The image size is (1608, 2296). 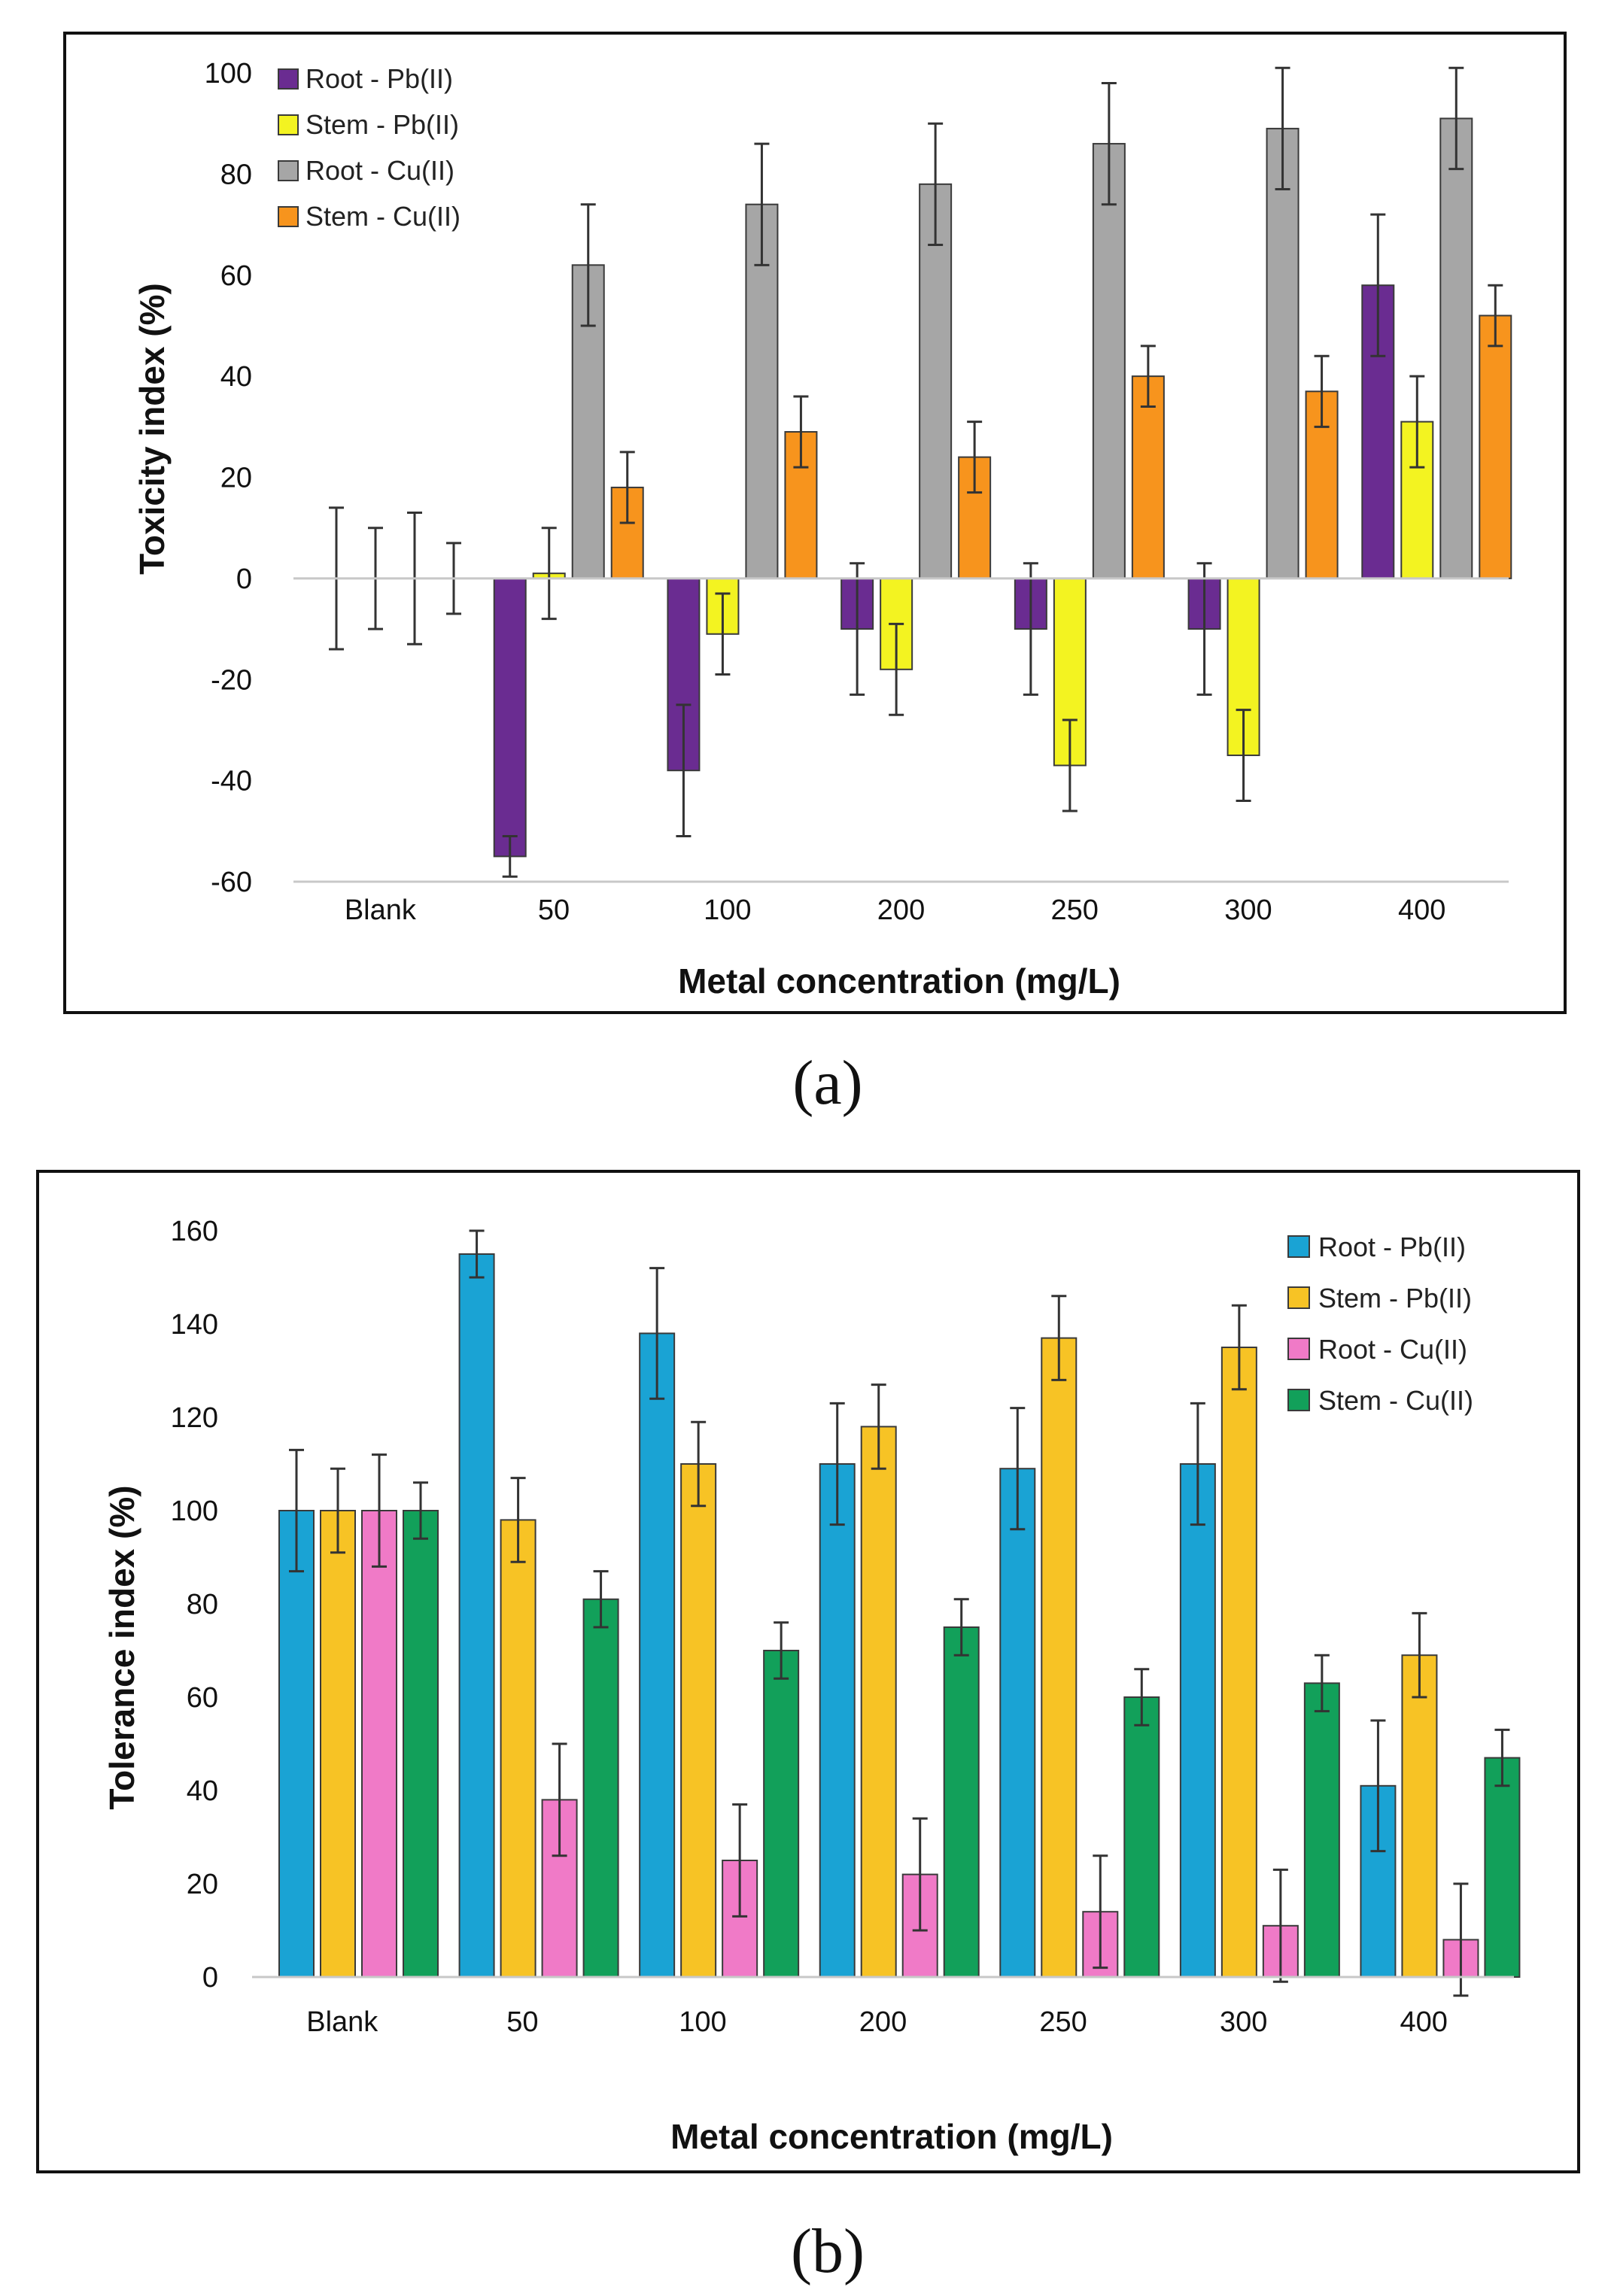 I want to click on x-tick-label: 250, so click(x=1063, y=2022).